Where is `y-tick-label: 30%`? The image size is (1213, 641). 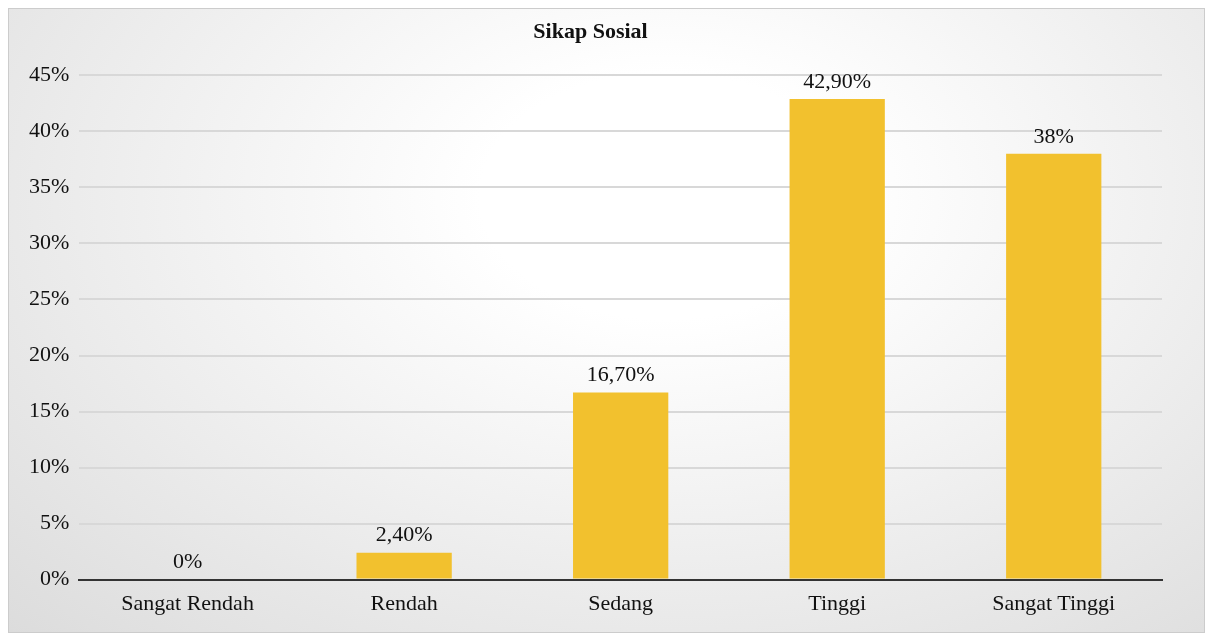
y-tick-label: 30% is located at coordinates (49, 242).